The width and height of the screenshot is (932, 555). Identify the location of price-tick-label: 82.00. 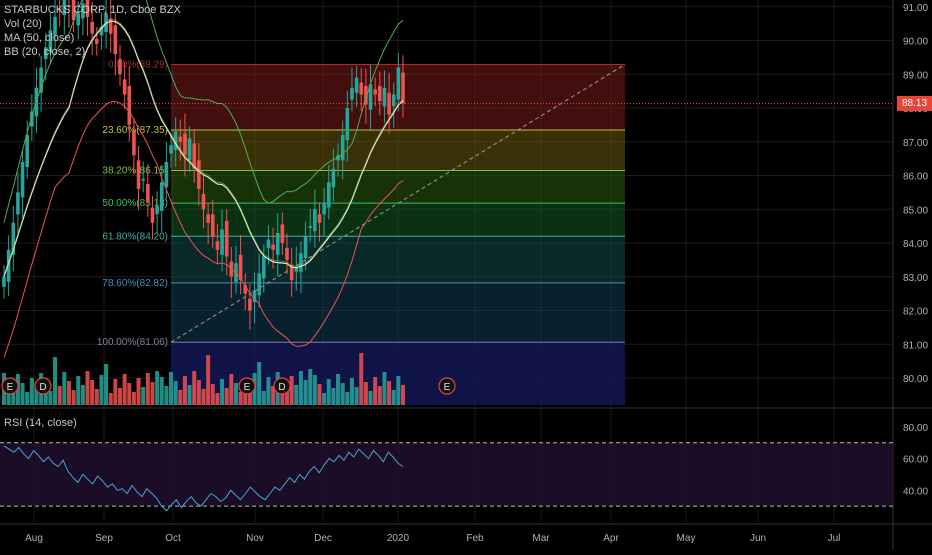
(915, 312).